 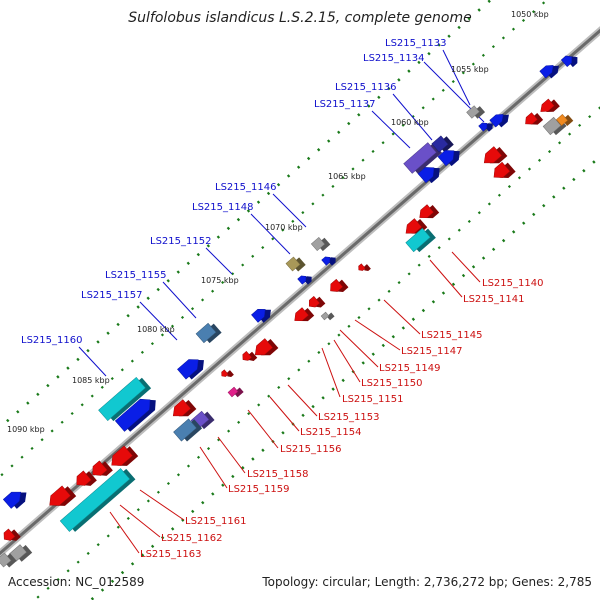 What do you see at coordinates (348, 417) in the screenshot?
I see `gene-label-reverse: LS215_1153` at bounding box center [348, 417].